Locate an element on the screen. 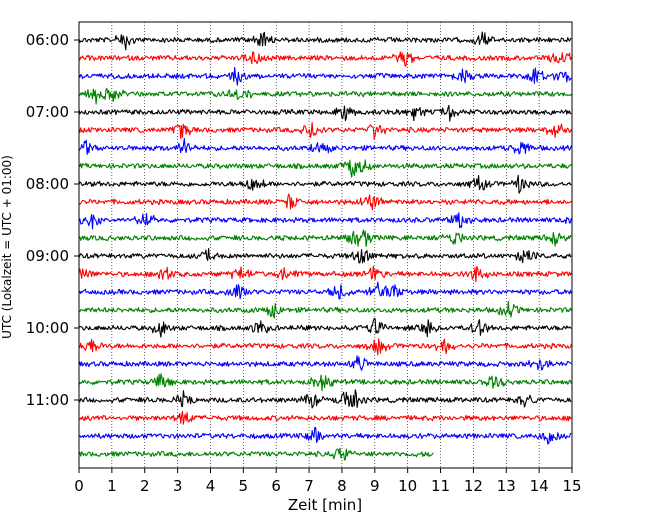  x-tick-label: 2 is located at coordinates (145, 486).